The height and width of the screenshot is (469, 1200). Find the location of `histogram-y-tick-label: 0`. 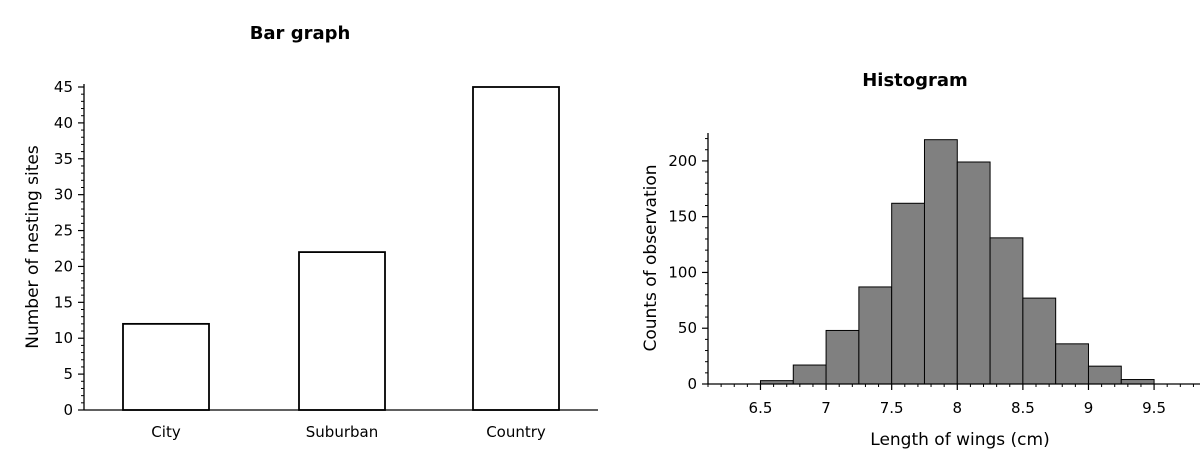

histogram-y-tick-label: 0 is located at coordinates (692, 384).